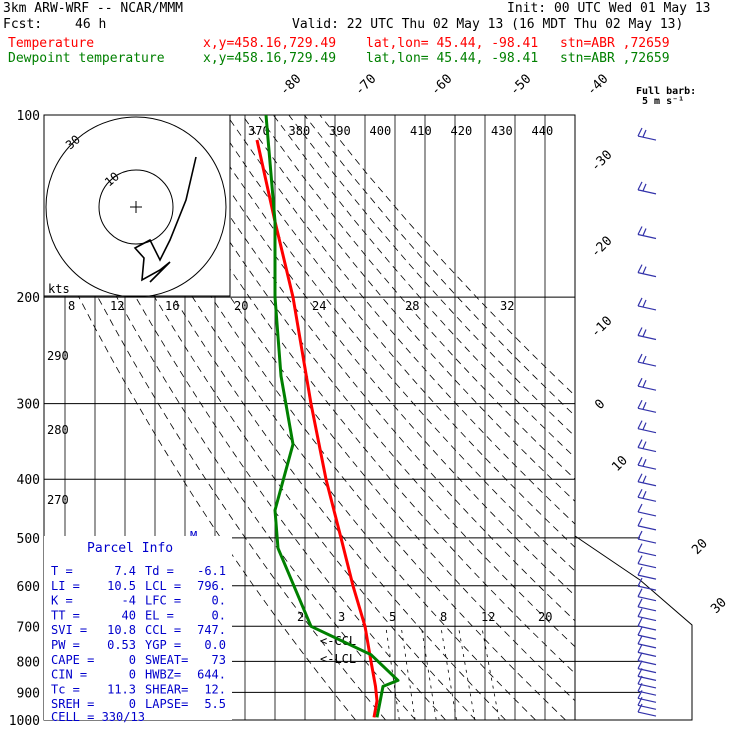 Image resolution: width=740 pixels, height=740 pixels. I want to click on field-temperature-stn: stn=ABR ,72659, so click(615, 43).